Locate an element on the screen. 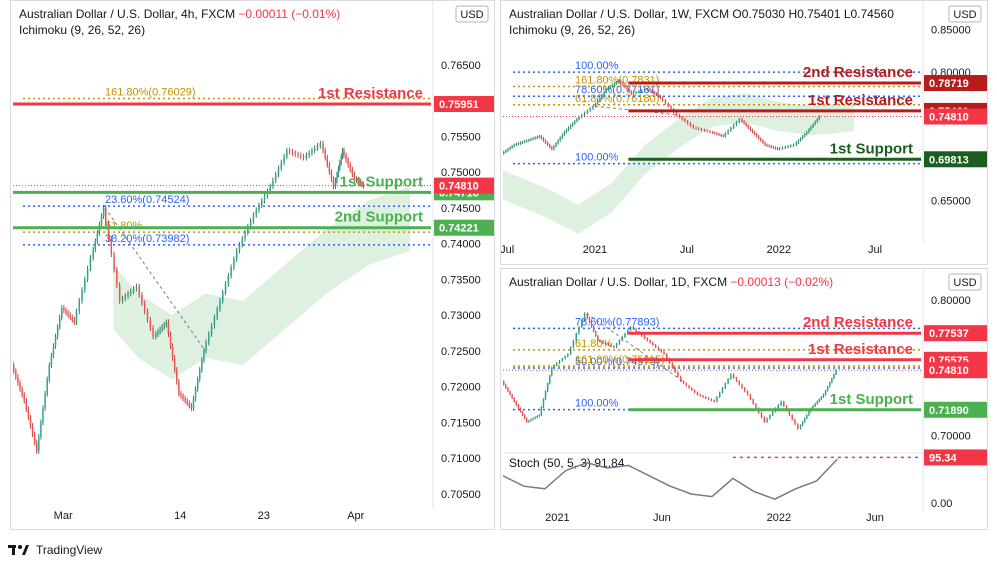 This screenshot has height=566, width=997. x-tick-label: 2022 is located at coordinates (779, 518).